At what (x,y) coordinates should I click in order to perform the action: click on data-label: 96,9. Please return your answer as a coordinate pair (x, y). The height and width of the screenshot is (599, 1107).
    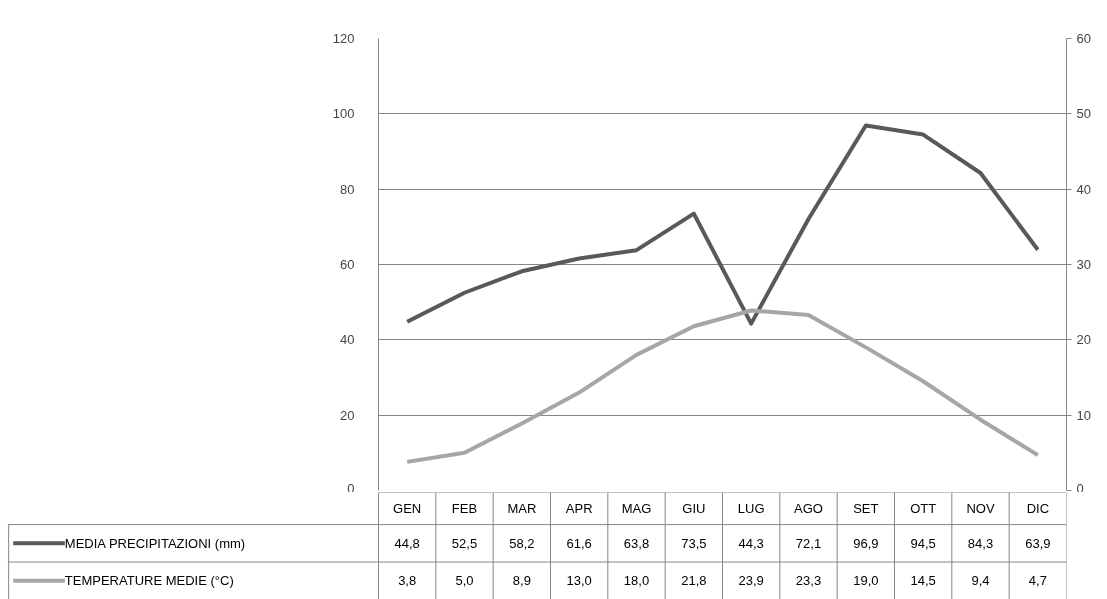
    Looking at the image, I should click on (866, 543).